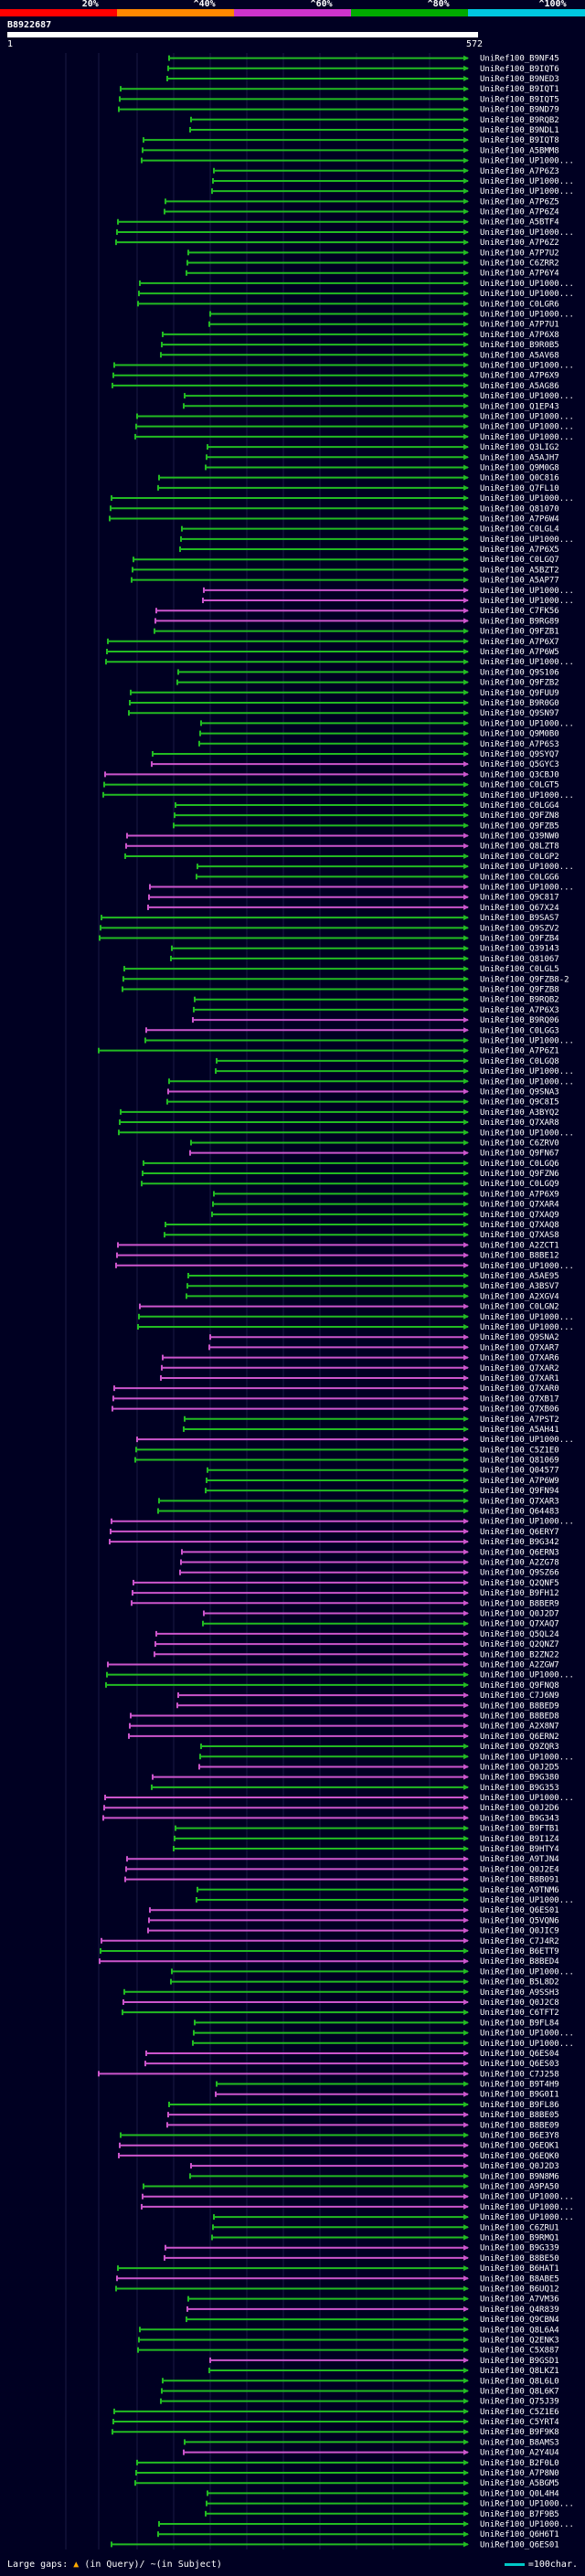 Image resolution: width=585 pixels, height=2576 pixels. What do you see at coordinates (519, 2330) in the screenshot?
I see `hit-label: UniRef100_Q8L6A4` at bounding box center [519, 2330].